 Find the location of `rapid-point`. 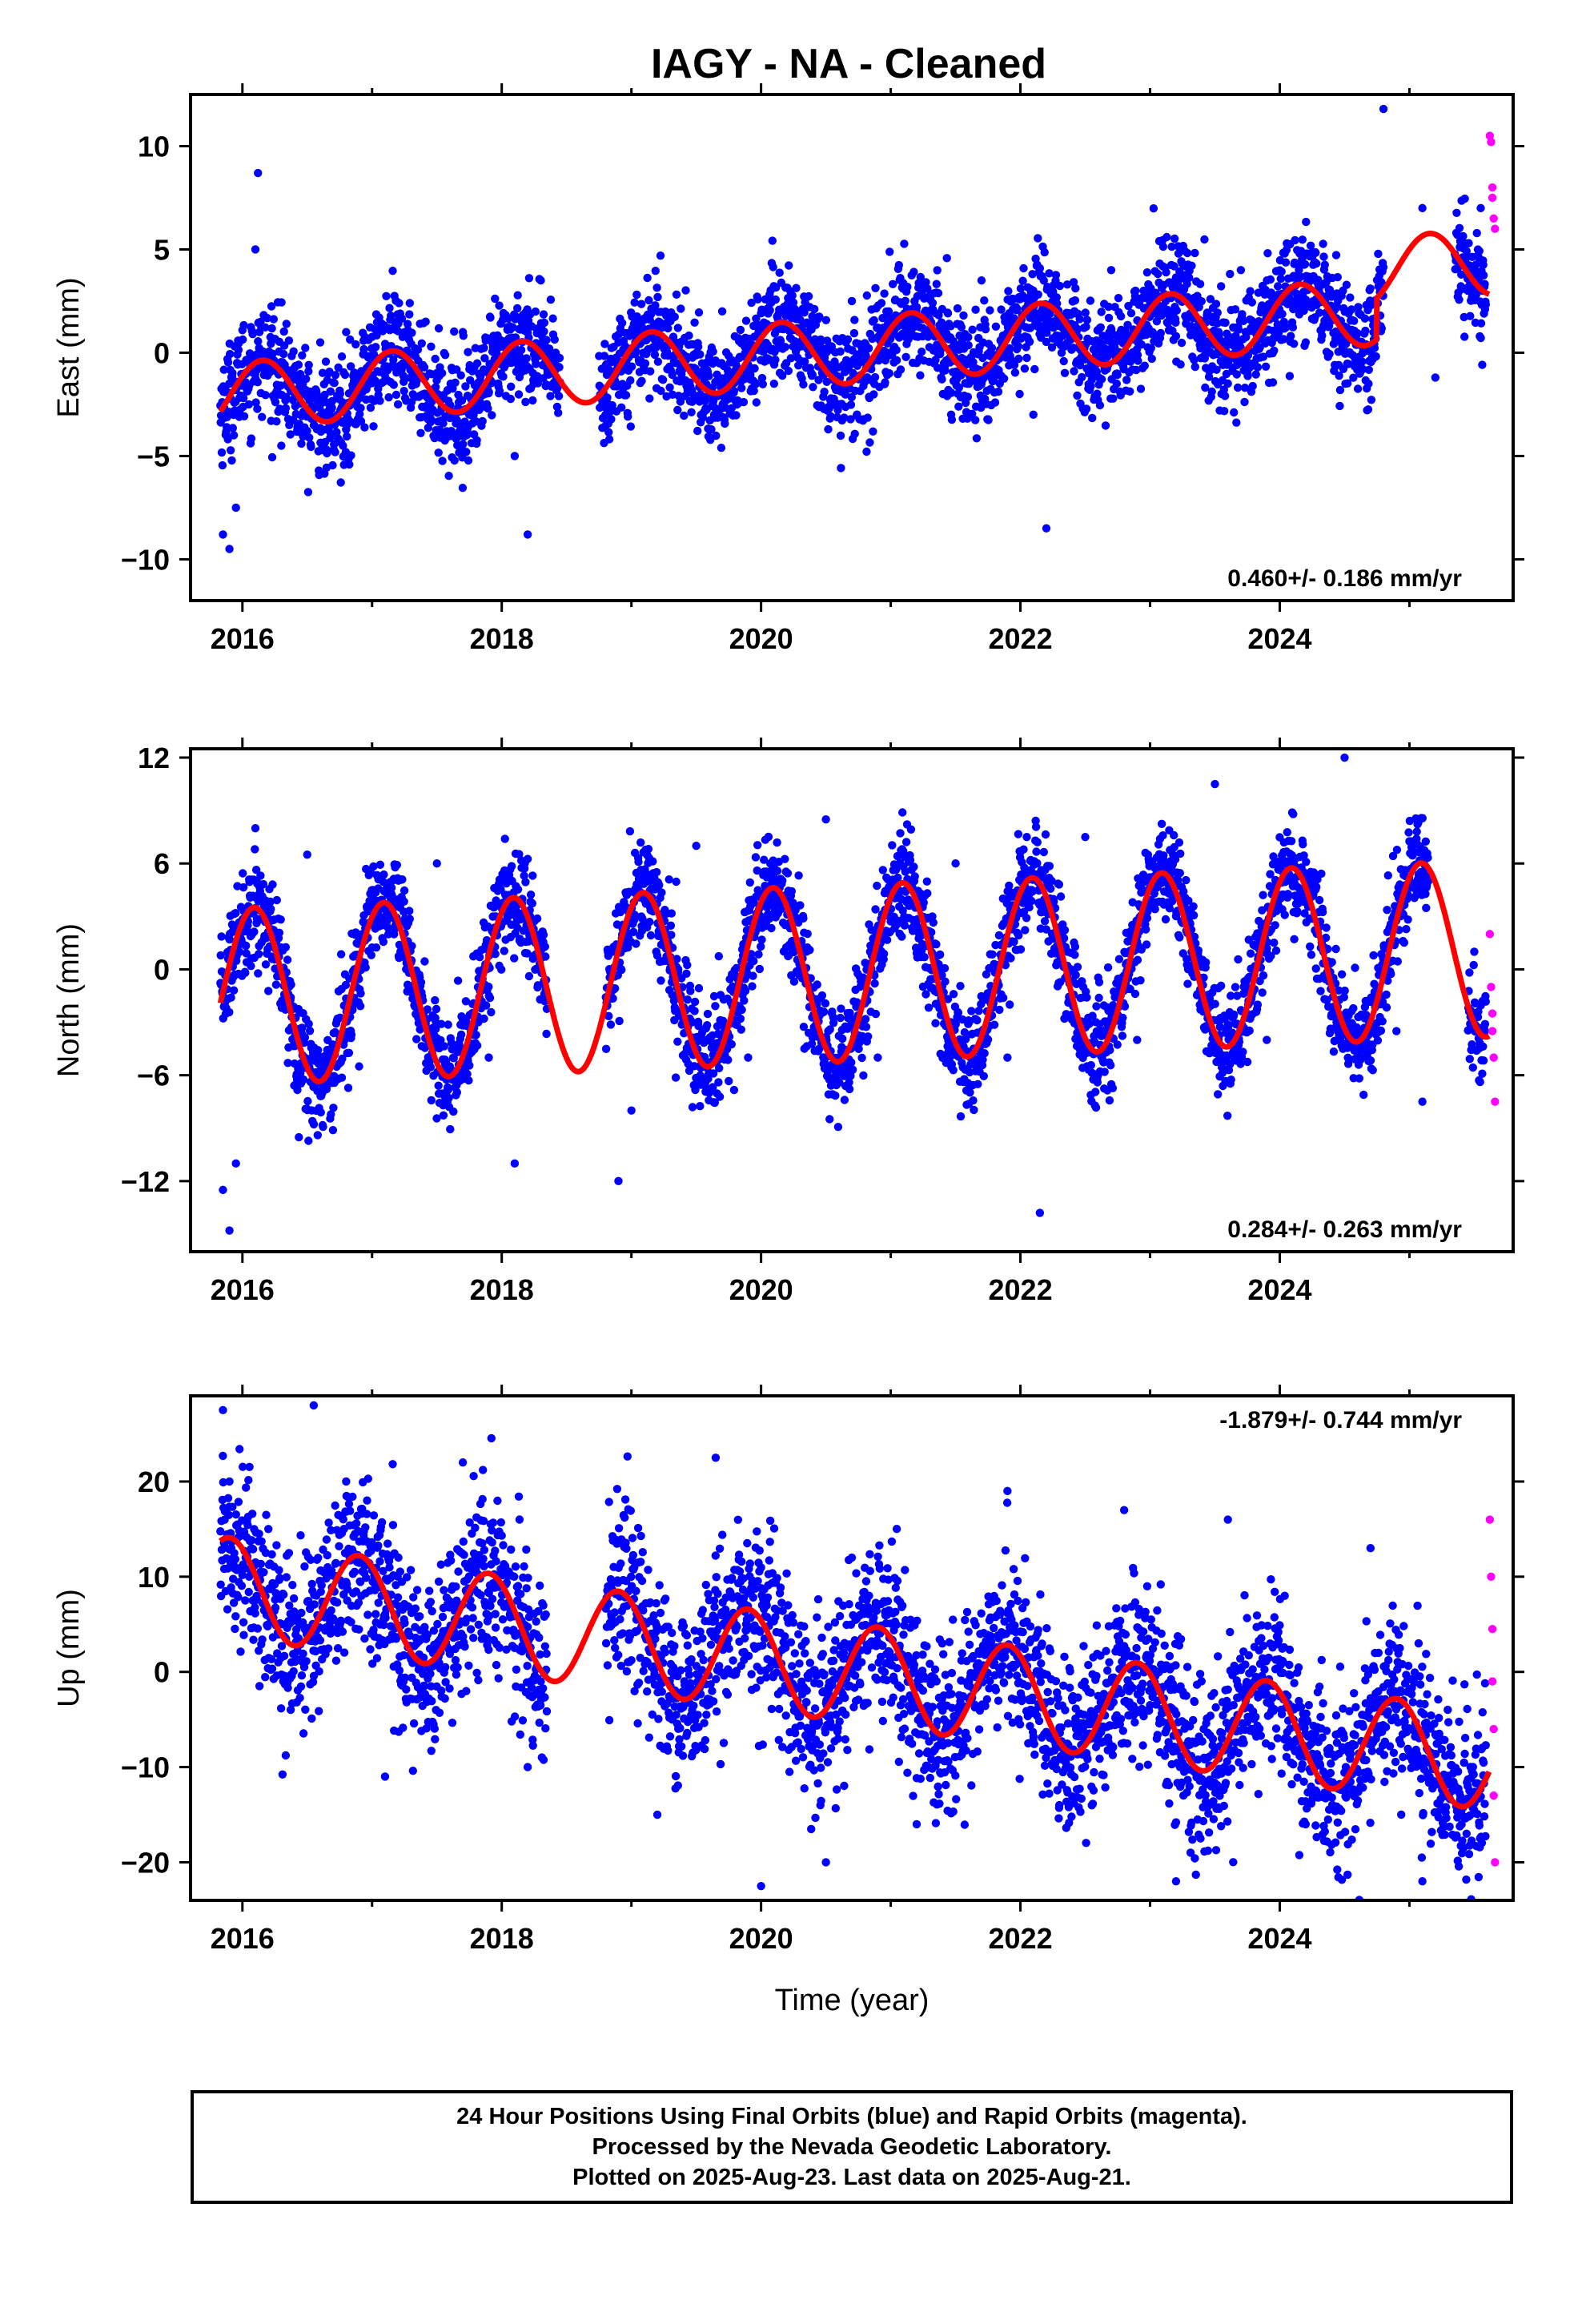

rapid-point is located at coordinates (1495, 228).